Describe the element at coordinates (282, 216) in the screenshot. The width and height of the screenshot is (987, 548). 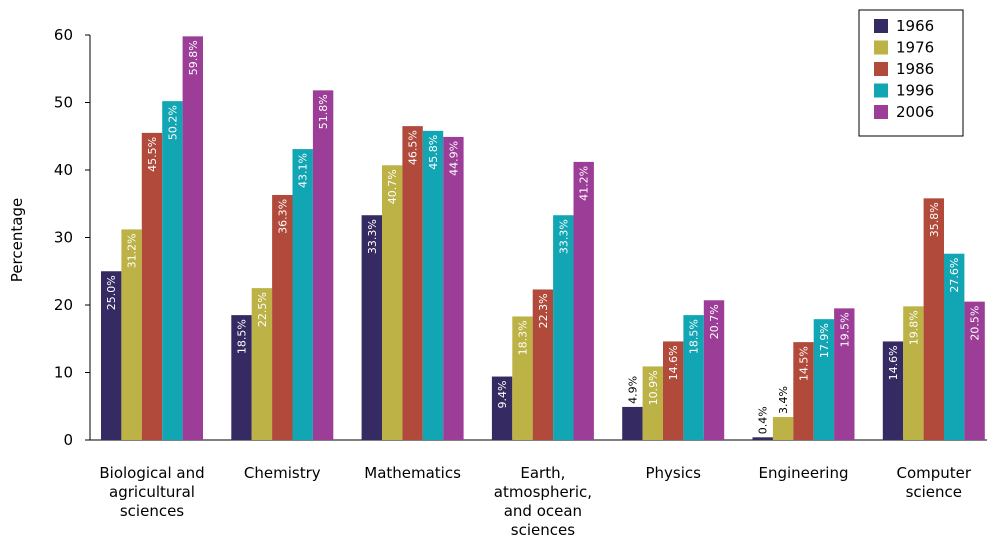
I see `data-label: 36.3%` at that location.